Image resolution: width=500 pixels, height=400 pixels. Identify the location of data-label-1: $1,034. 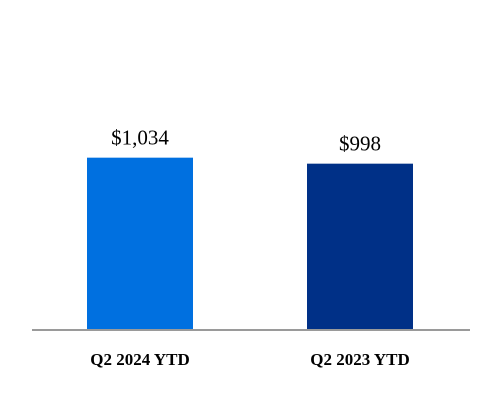
(140, 138).